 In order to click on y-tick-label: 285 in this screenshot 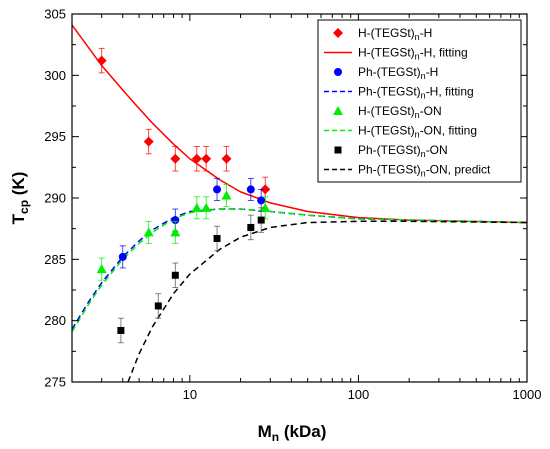, I will do `click(55, 259)`.